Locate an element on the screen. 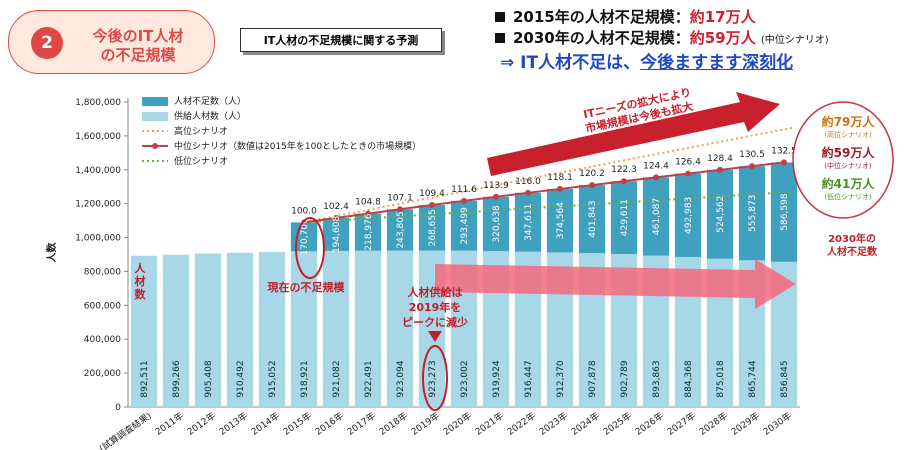  market-index-label: 100.0 is located at coordinates (304, 211).